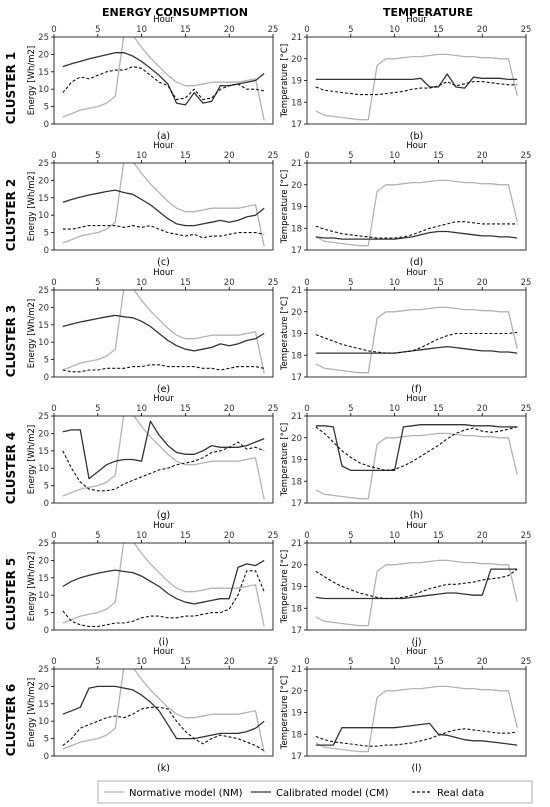 This screenshot has width=550, height=807. I want to click on y-axis-label: Energy [Wh/m2], so click(32, 712).